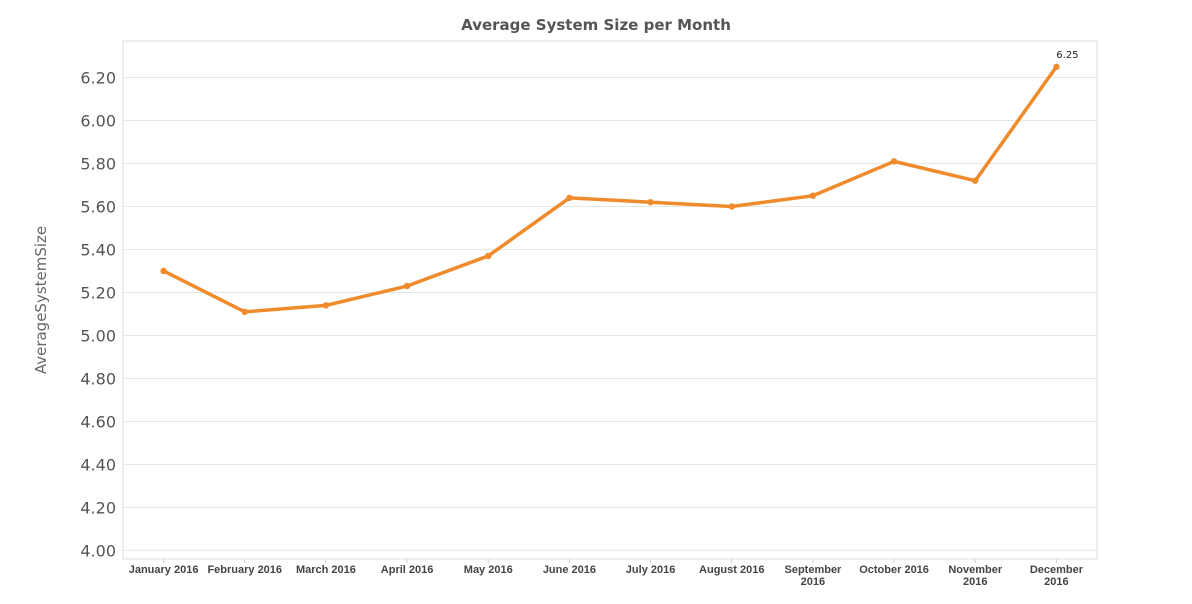 Image resolution: width=1192 pixels, height=604 pixels. I want to click on data-label: 6.25, so click(1067, 55).